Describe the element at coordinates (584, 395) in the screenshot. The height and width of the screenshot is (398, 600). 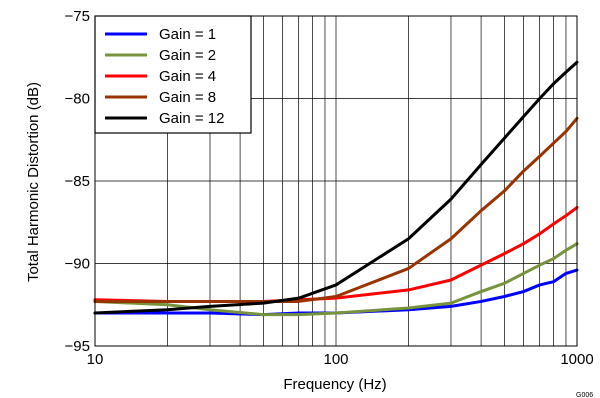
I see `figure-id: G006` at that location.